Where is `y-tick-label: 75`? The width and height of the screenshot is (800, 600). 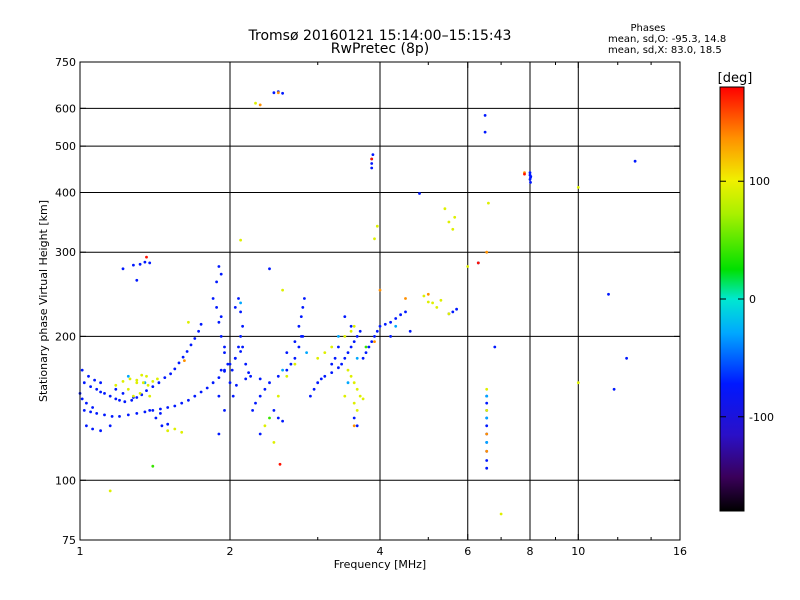 y-tick-label: 75 is located at coordinates (69, 540).